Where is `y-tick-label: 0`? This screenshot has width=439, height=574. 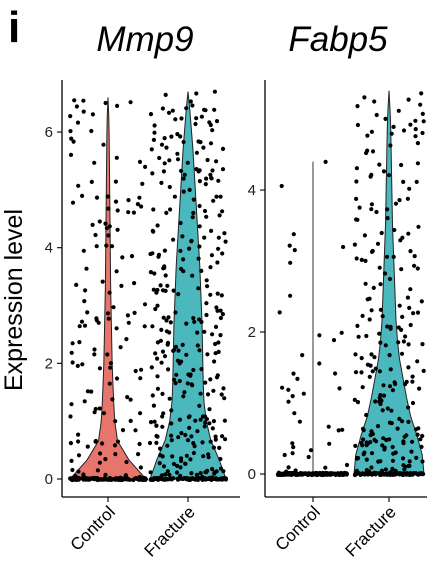
y-tick-label: 0 is located at coordinates (49, 479).